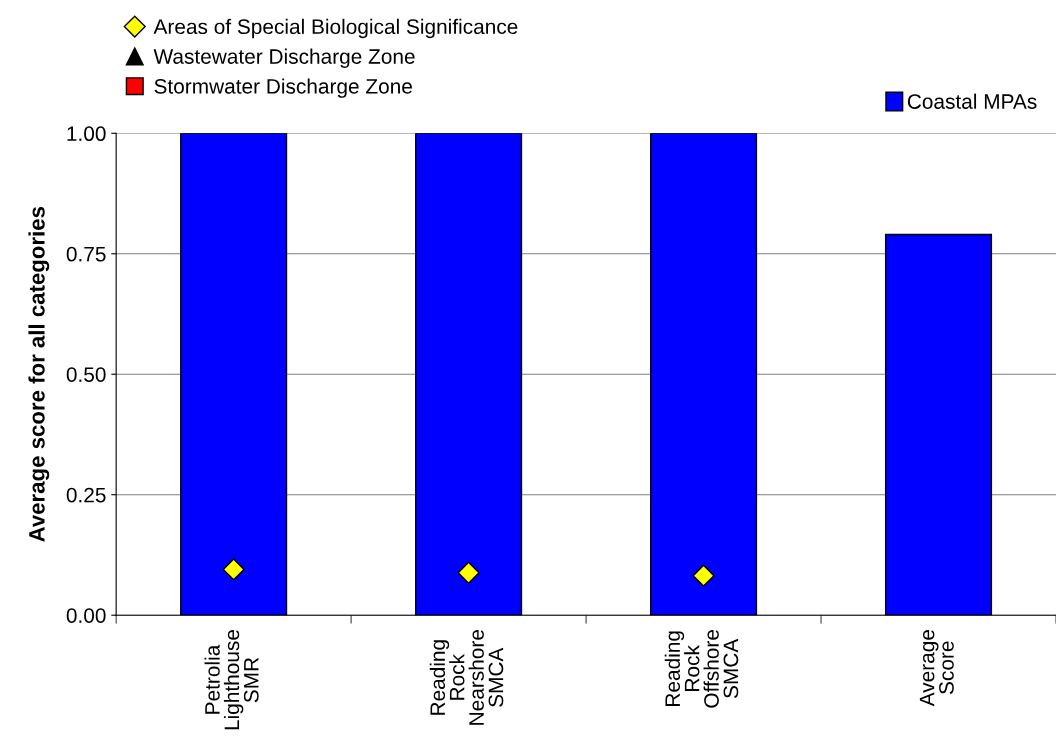  I want to click on x-tick-label: Average Score, so click(936, 668).